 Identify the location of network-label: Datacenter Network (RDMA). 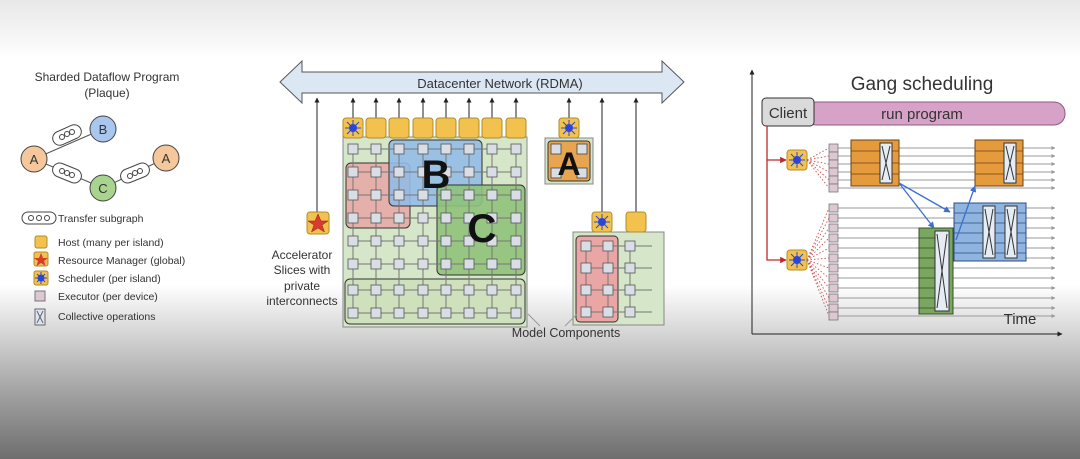
(499, 83).